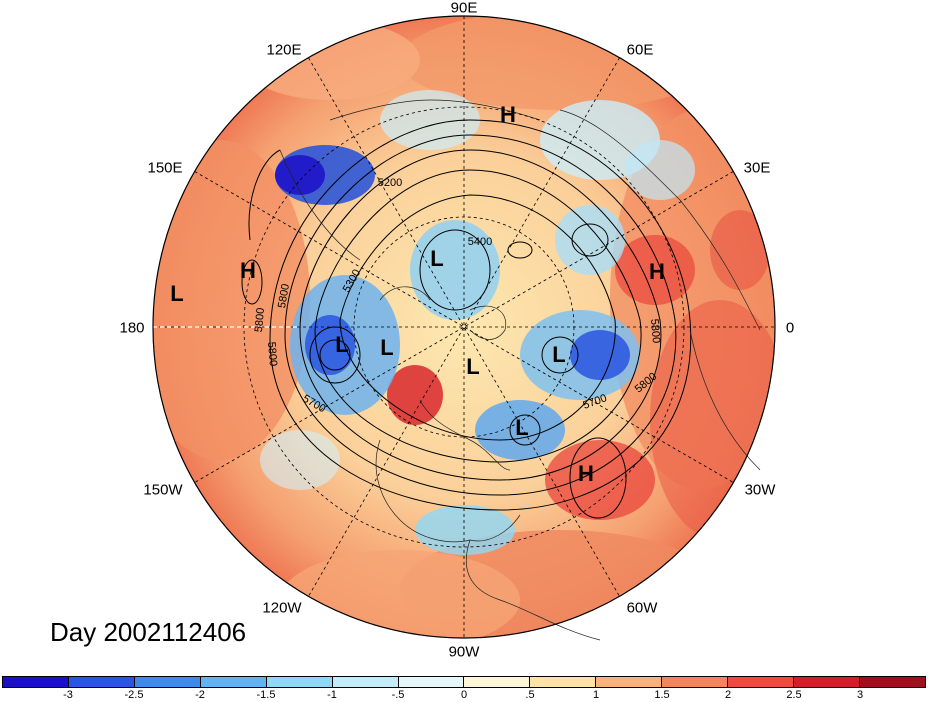 Image resolution: width=928 pixels, height=702 pixels. I want to click on lon-label-180: 180, so click(132, 328).